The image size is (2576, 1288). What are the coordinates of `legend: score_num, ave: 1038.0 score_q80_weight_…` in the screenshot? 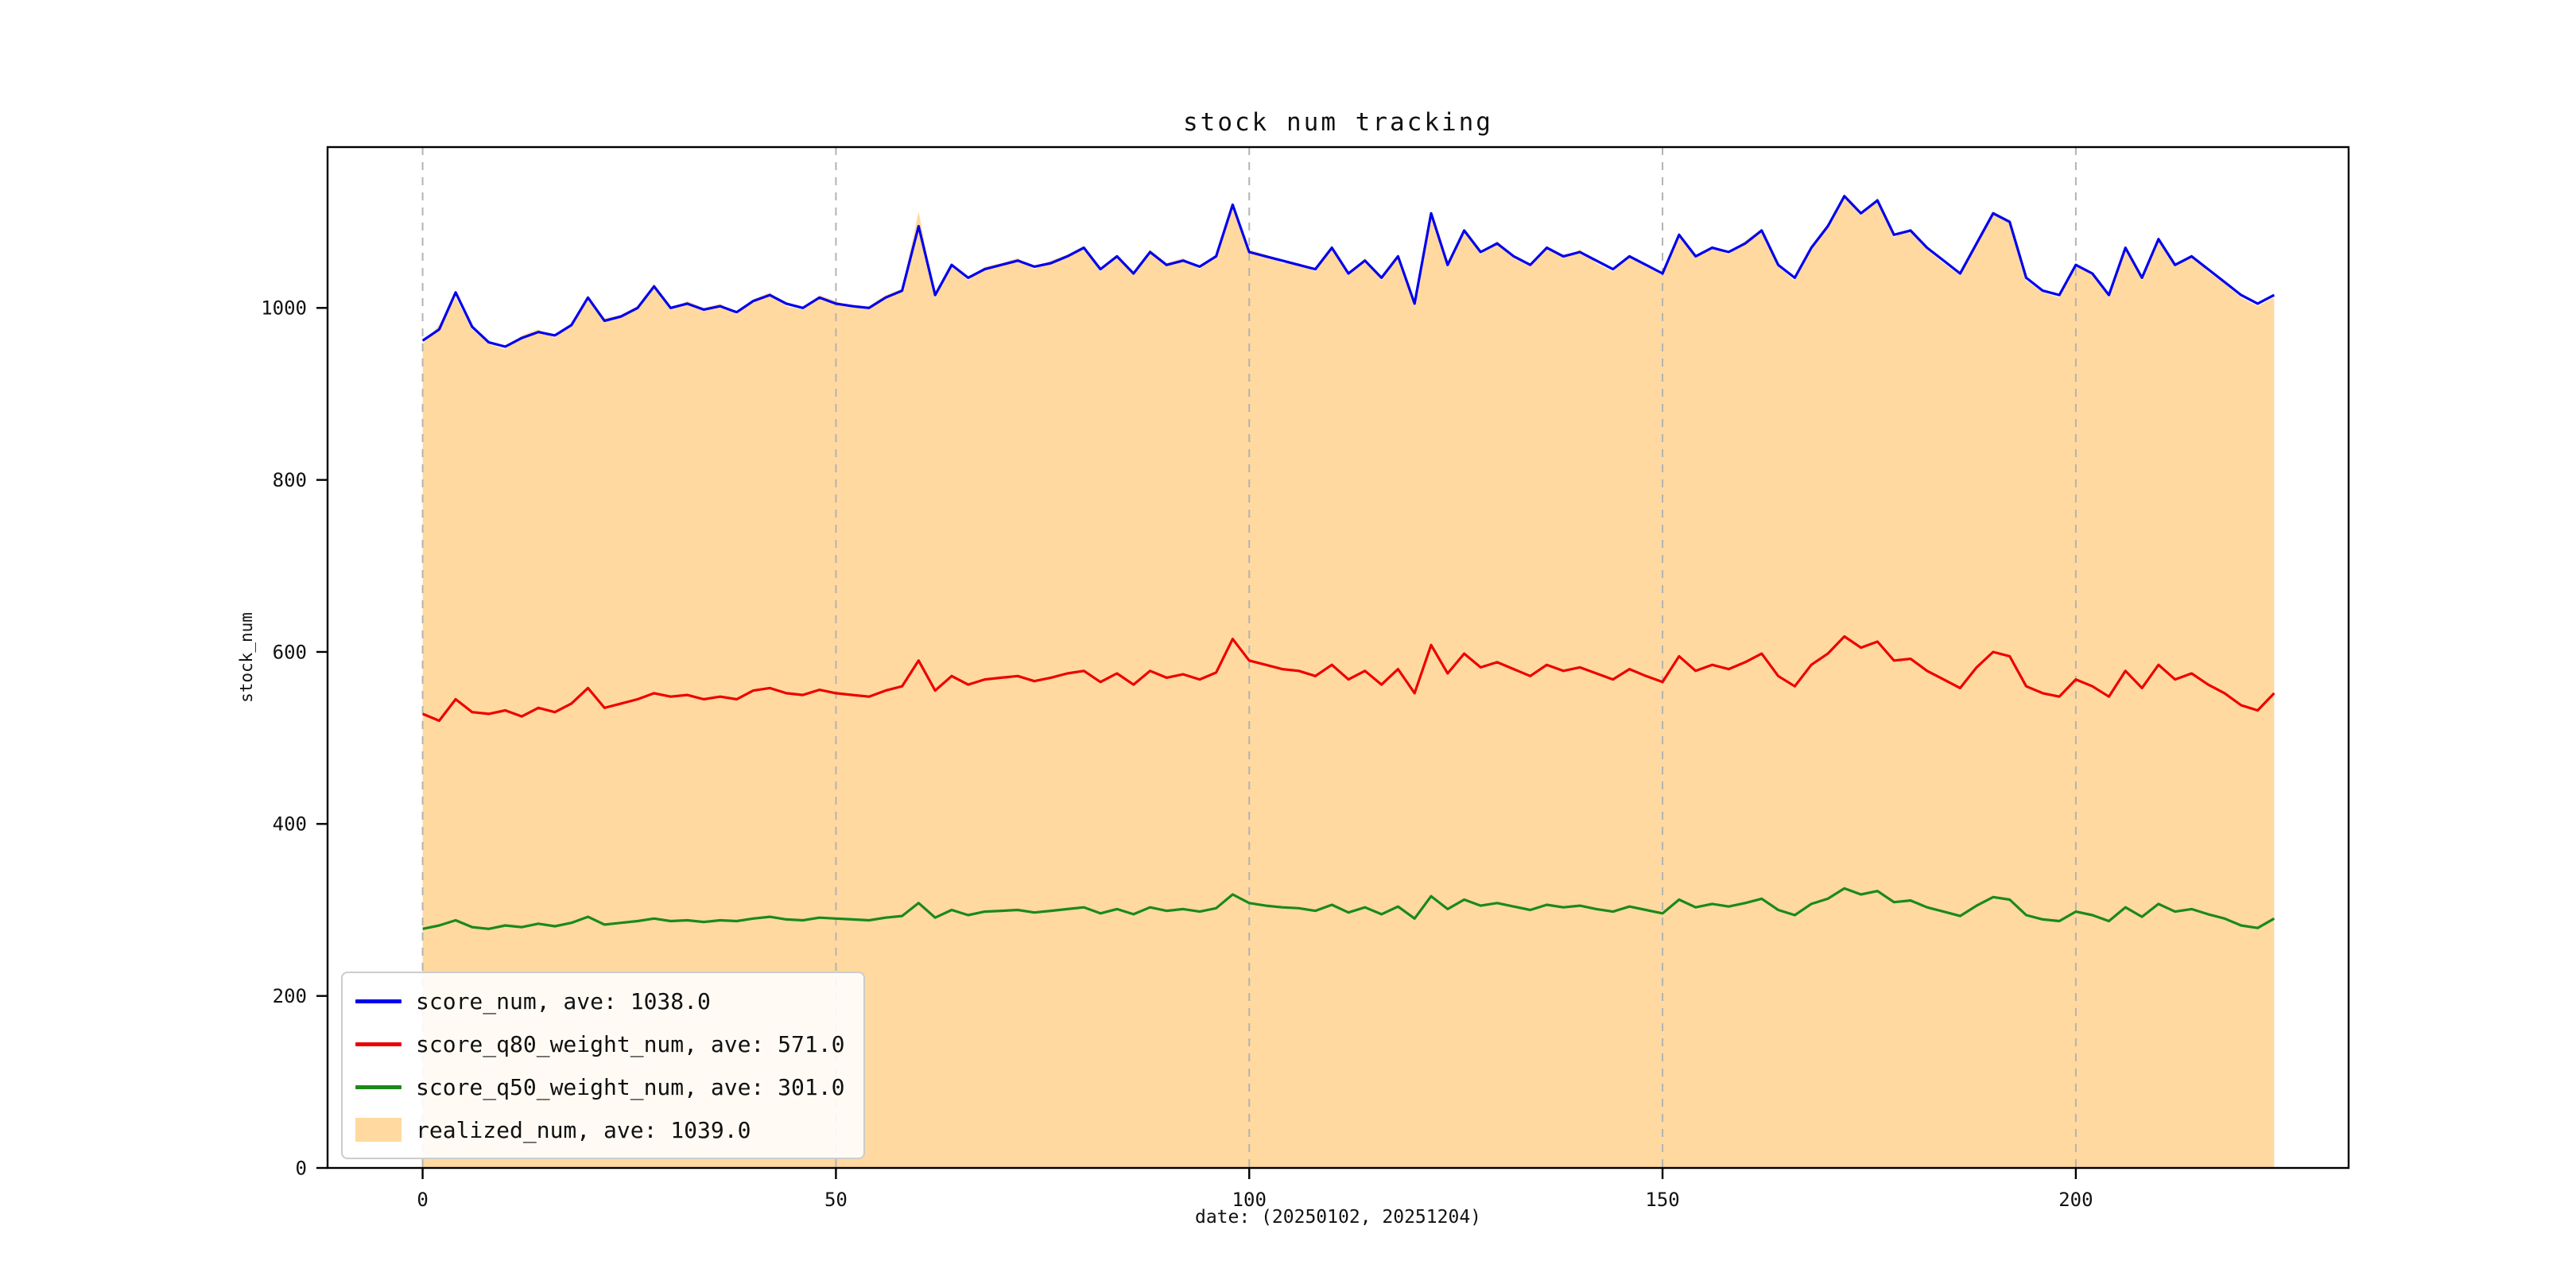 It's located at (604, 1065).